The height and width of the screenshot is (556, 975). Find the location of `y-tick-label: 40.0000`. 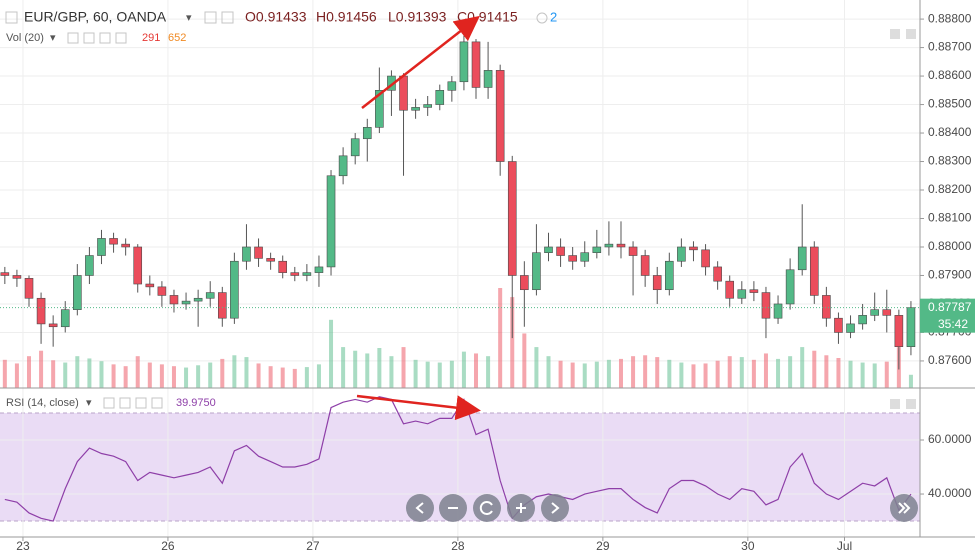

y-tick-label: 40.0000 is located at coordinates (950, 493).